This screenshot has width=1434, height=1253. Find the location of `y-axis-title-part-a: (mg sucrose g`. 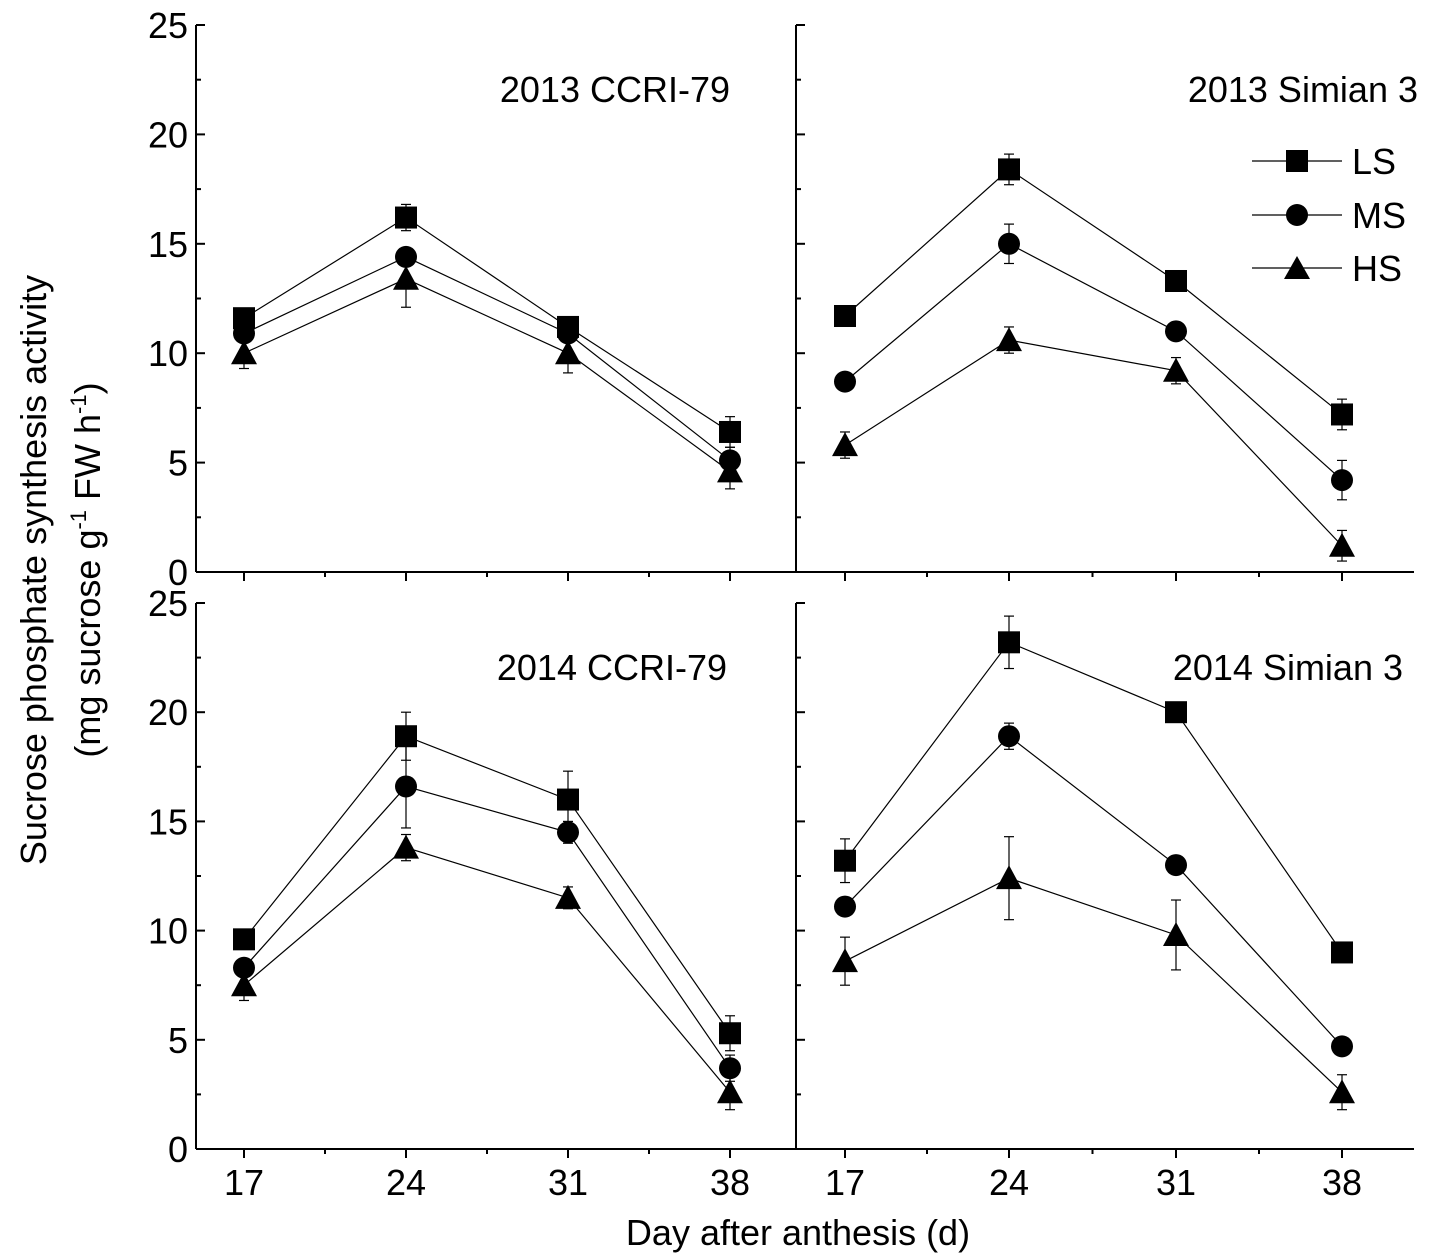

y-axis-title-part-a: (mg sucrose g is located at coordinates (87, 644).